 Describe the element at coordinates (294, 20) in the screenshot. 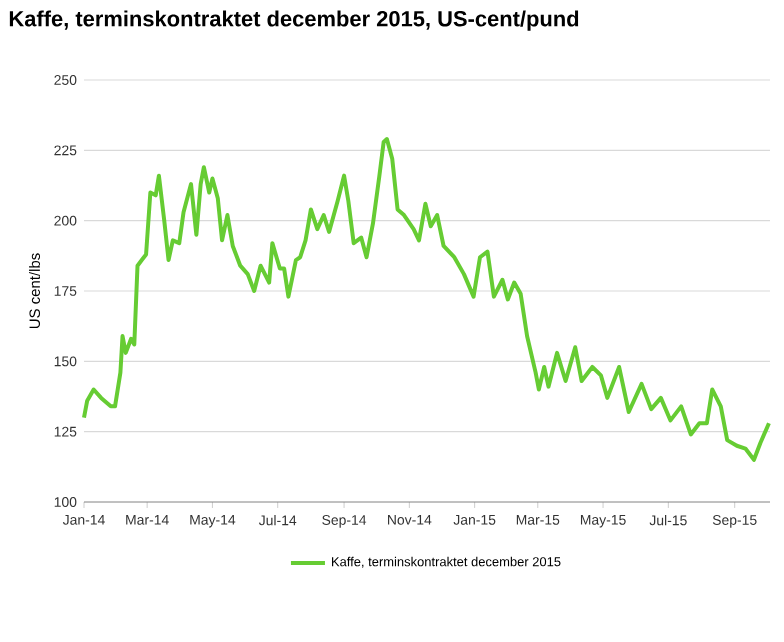

I see `chart-title: Kaffe, terminskontraktet december 2015, US-cent/pund` at that location.